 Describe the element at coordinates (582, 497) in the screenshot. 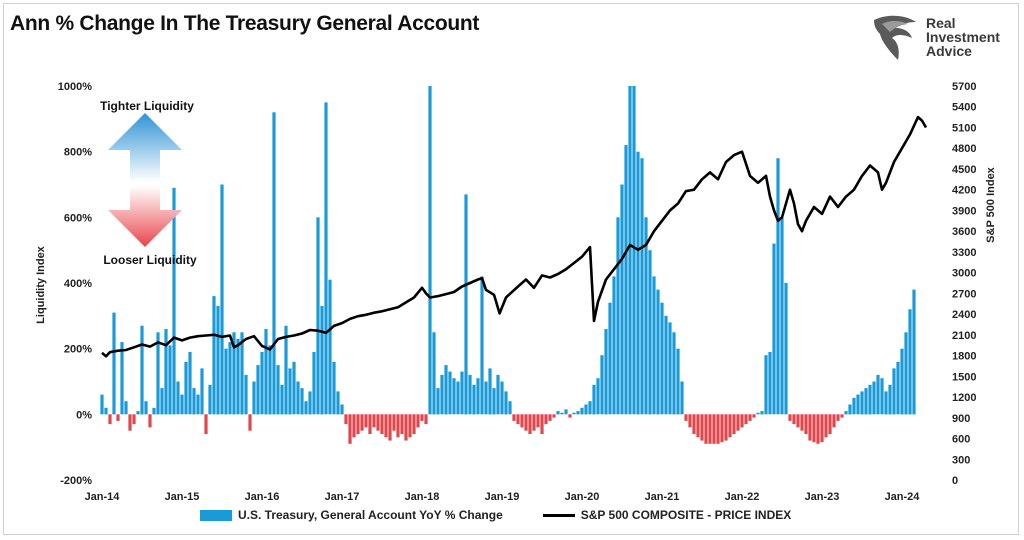

I see `x-tick-label: Jan-20` at that location.